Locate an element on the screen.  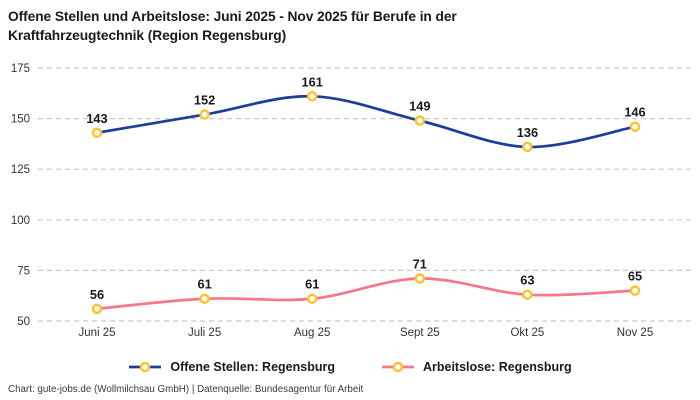
legend-label: Offene Stellen: Regensburg is located at coordinates (252, 367).